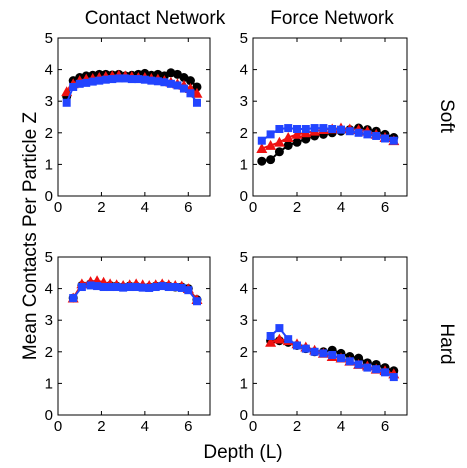  What do you see at coordinates (446, 116) in the screenshot?
I see `row-label-soft: Soft` at bounding box center [446, 116].